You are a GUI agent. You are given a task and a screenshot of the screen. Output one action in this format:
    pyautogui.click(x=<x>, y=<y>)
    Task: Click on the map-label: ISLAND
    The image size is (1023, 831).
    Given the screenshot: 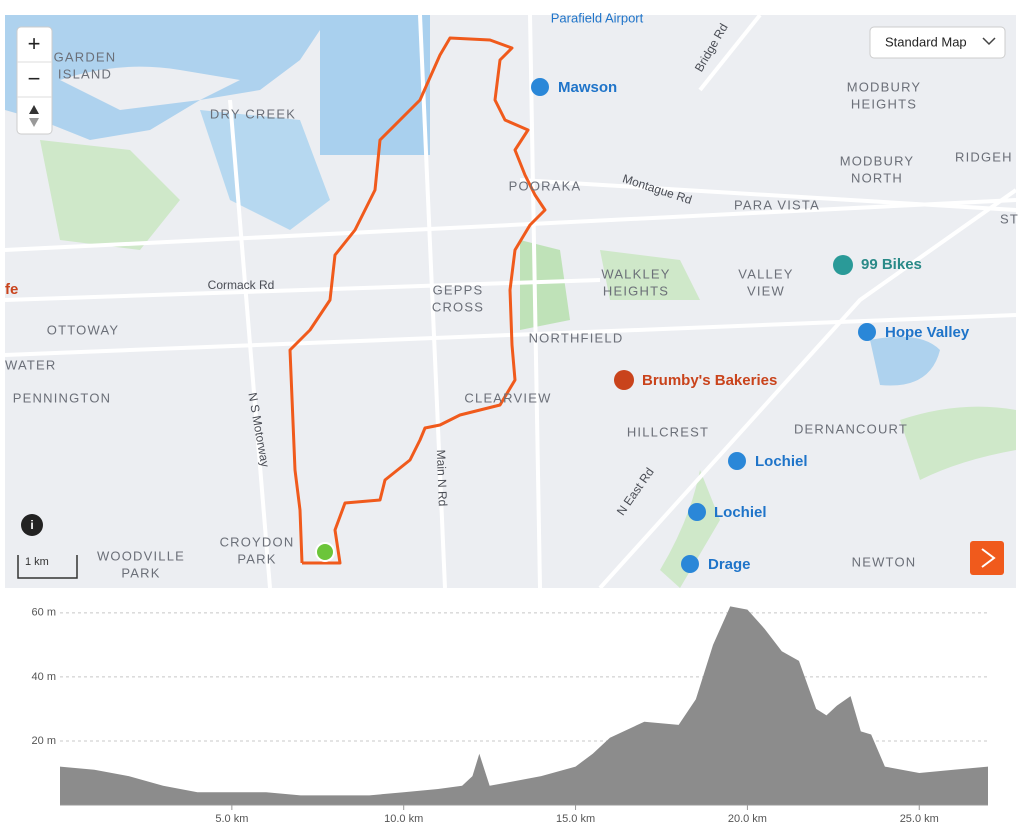 What is the action you would take?
    pyautogui.click(x=85, y=73)
    